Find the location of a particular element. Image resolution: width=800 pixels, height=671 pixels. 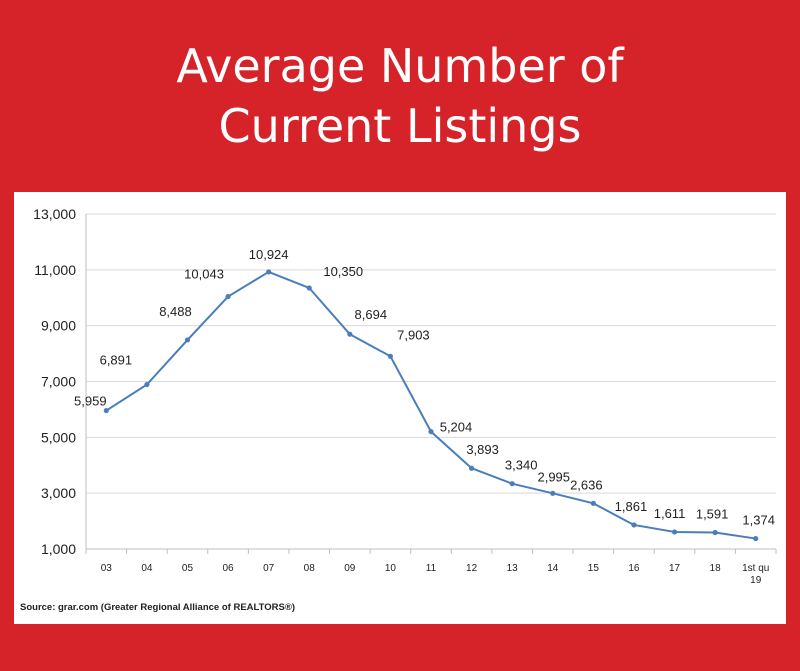

data-label: 8,488 is located at coordinates (175, 311).